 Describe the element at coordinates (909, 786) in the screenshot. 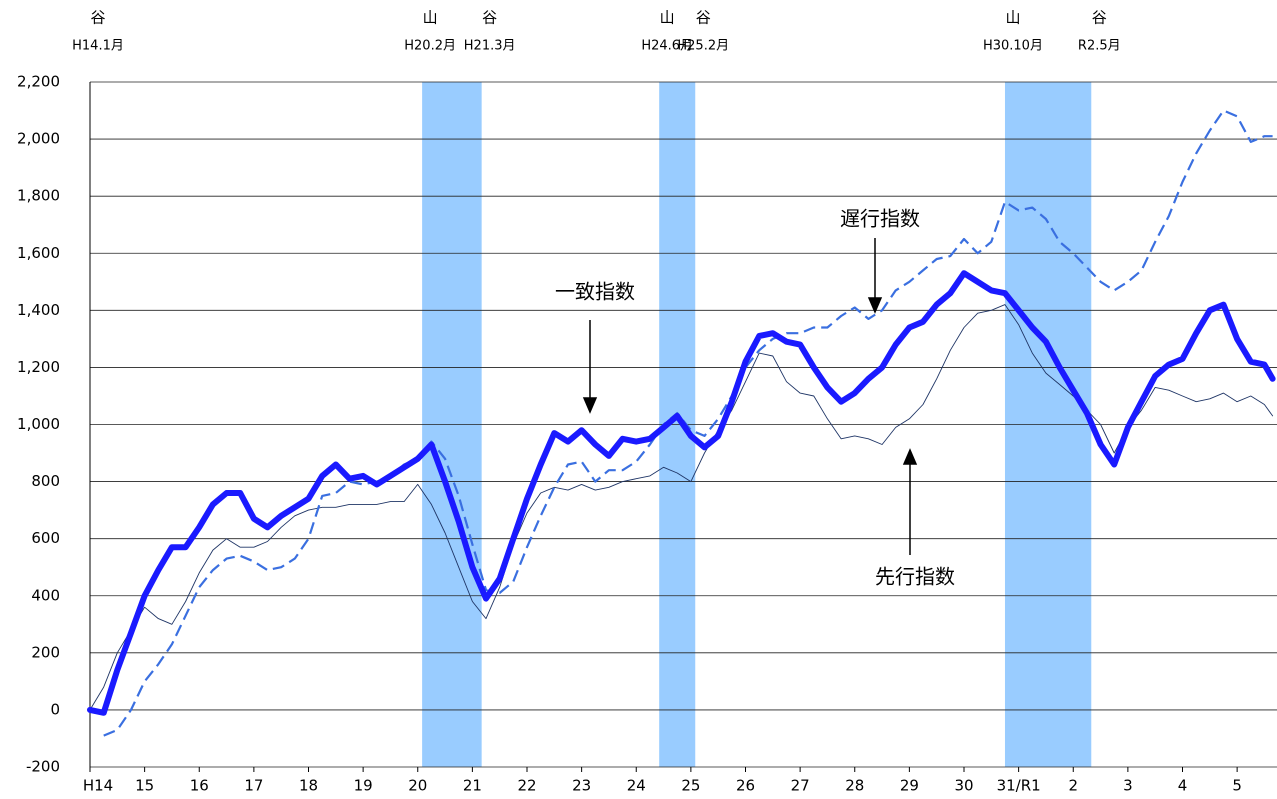

I see `x-tick-label: 29` at that location.